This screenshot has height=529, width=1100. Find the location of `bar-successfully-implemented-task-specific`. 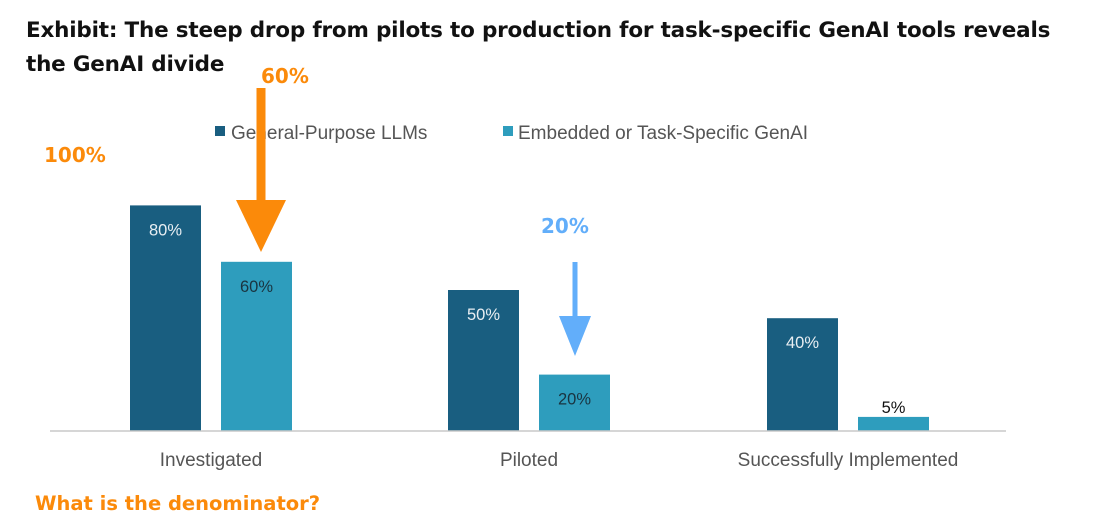

bar-successfully-implemented-task-specific is located at coordinates (893, 423).